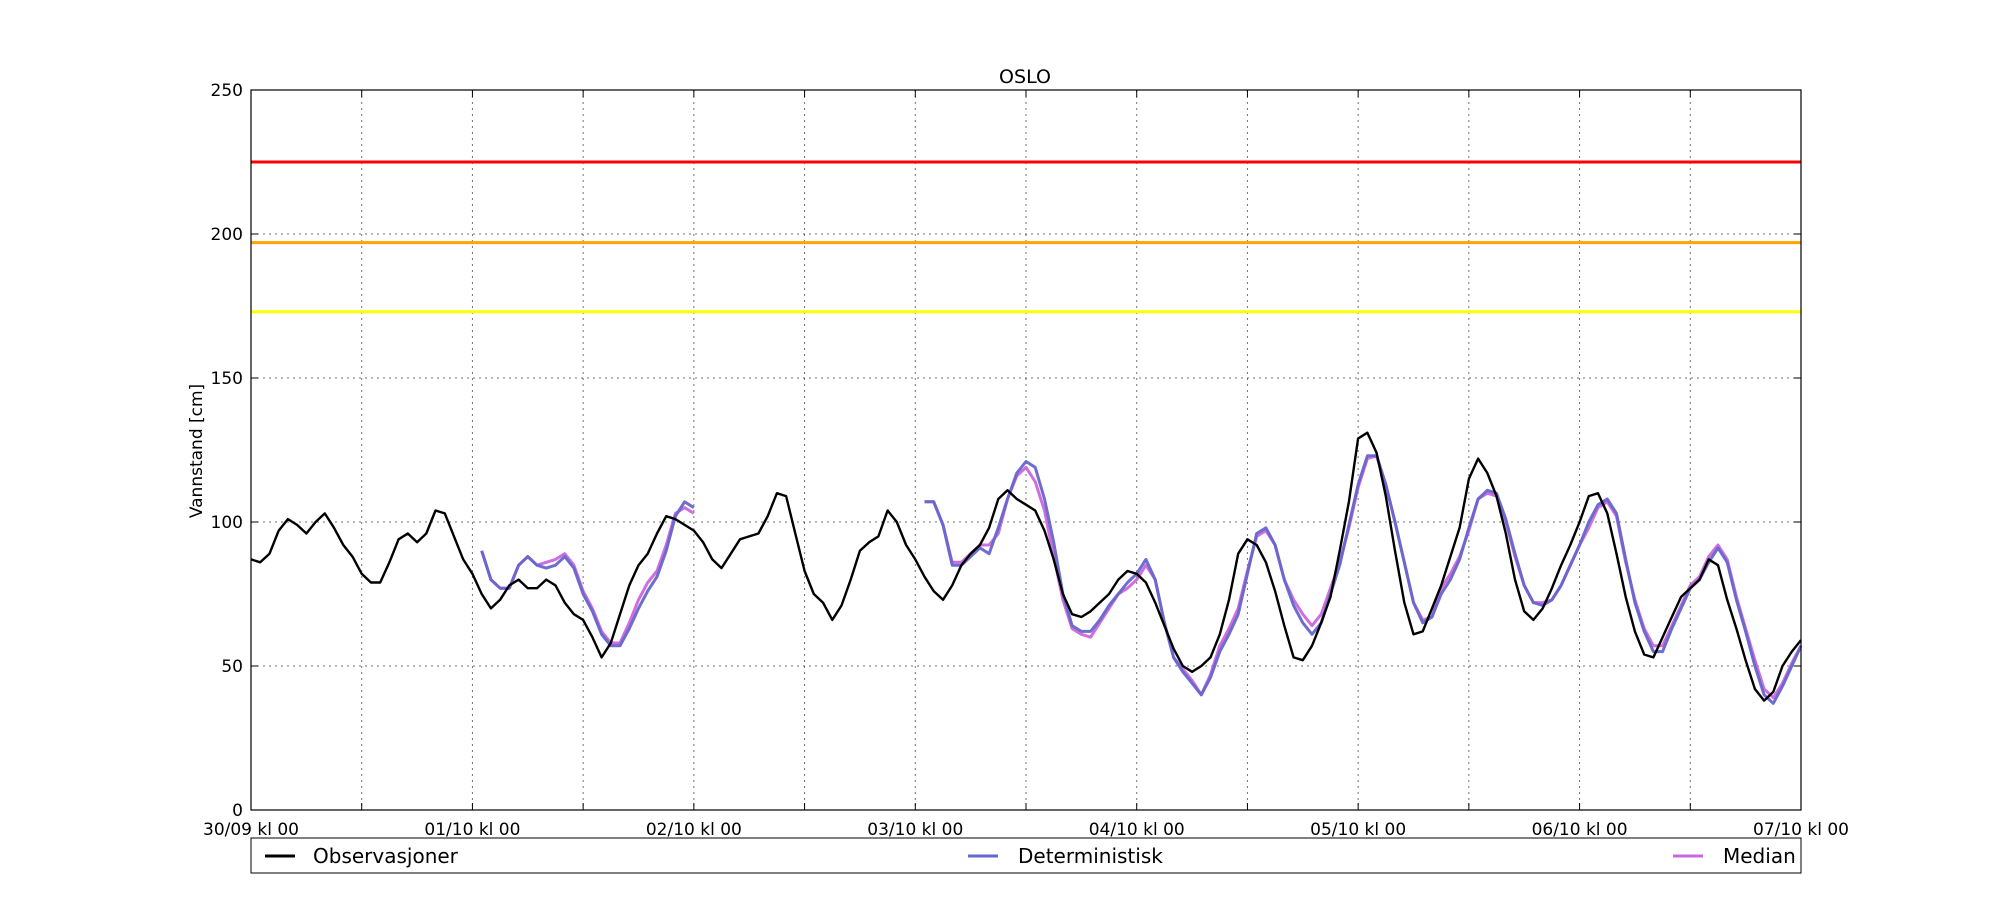 The image size is (2000, 900). I want to click on legend-frame, so click(1026, 855).